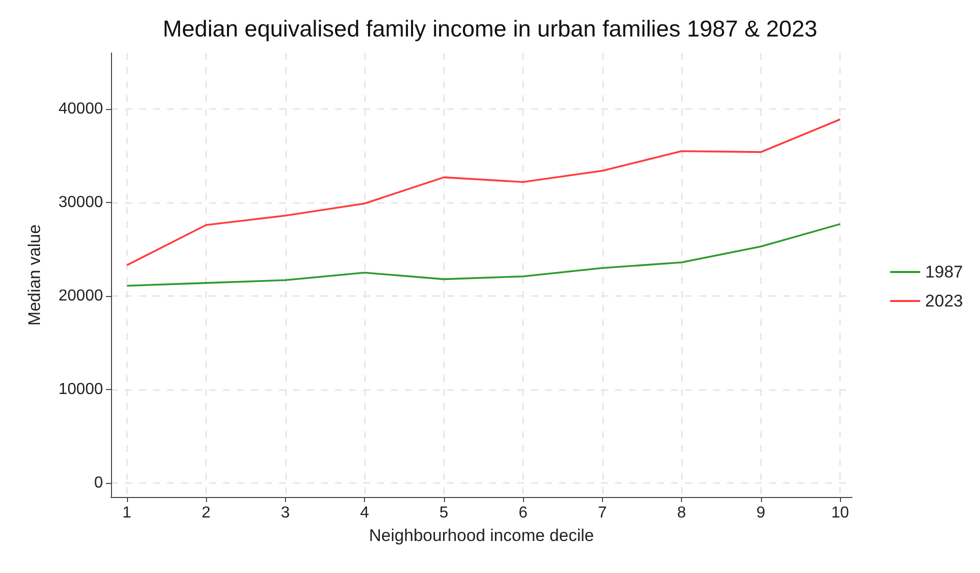  I want to click on x-tick-label: 4, so click(365, 513).